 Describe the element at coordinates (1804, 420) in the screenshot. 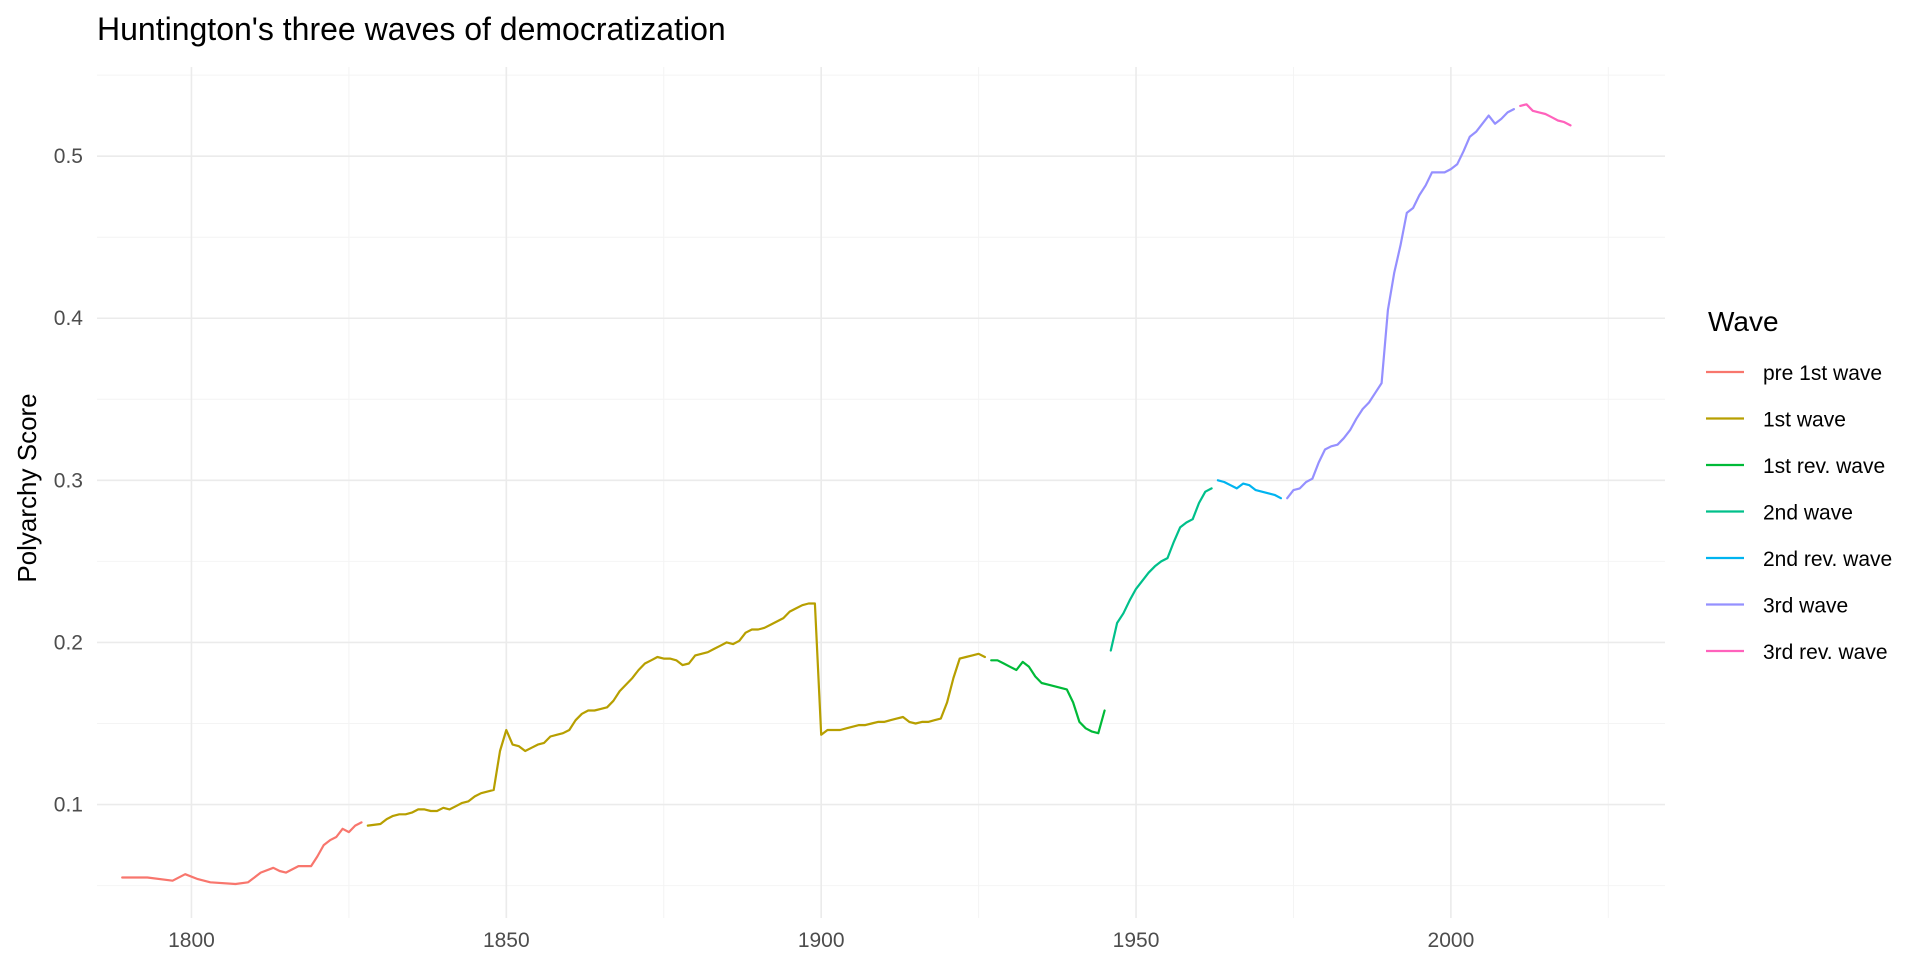

I see `legend-label: 1st wave` at that location.